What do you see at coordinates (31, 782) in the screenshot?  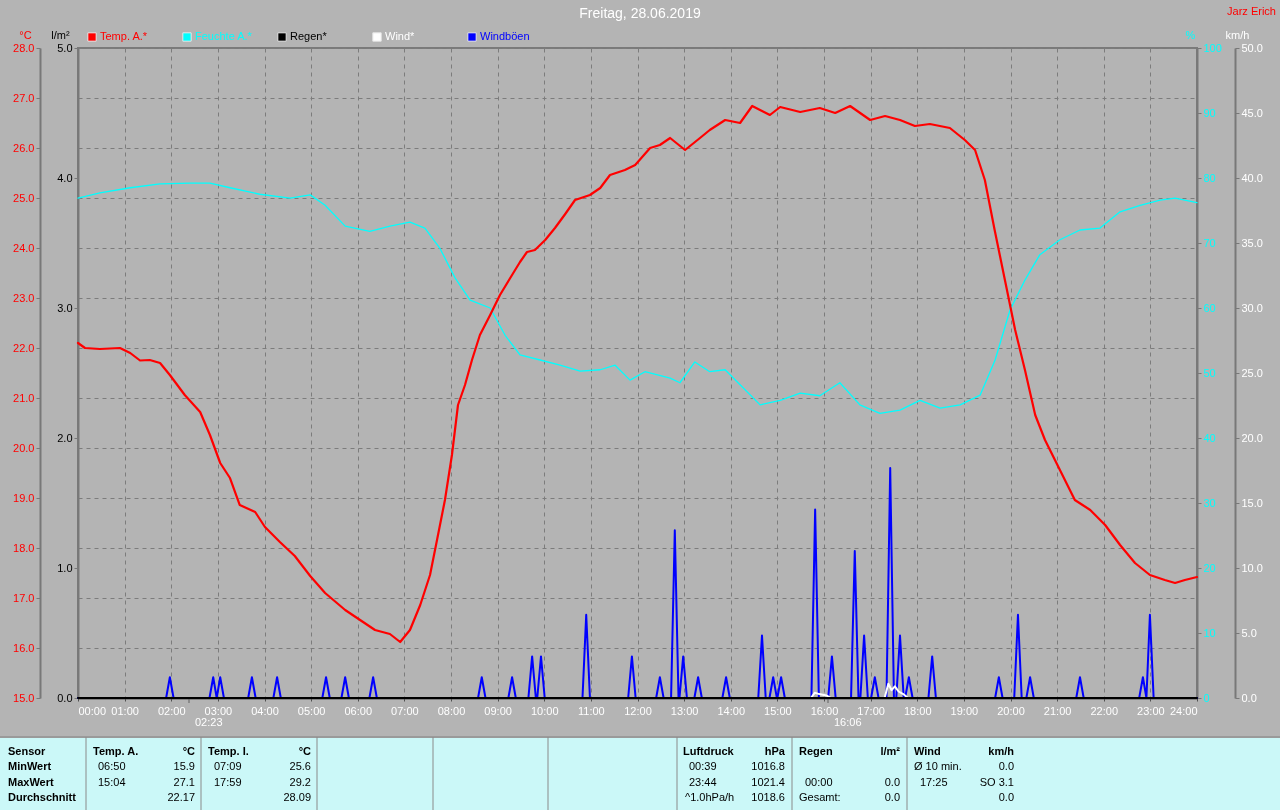 I see `text: MaxWert` at bounding box center [31, 782].